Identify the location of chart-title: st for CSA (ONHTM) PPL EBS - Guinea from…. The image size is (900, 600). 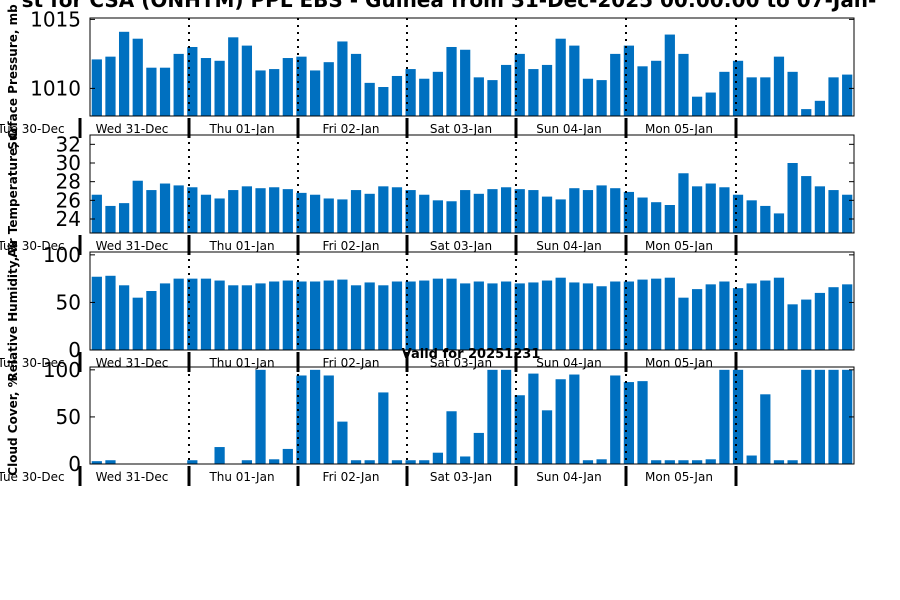
(449, 6).